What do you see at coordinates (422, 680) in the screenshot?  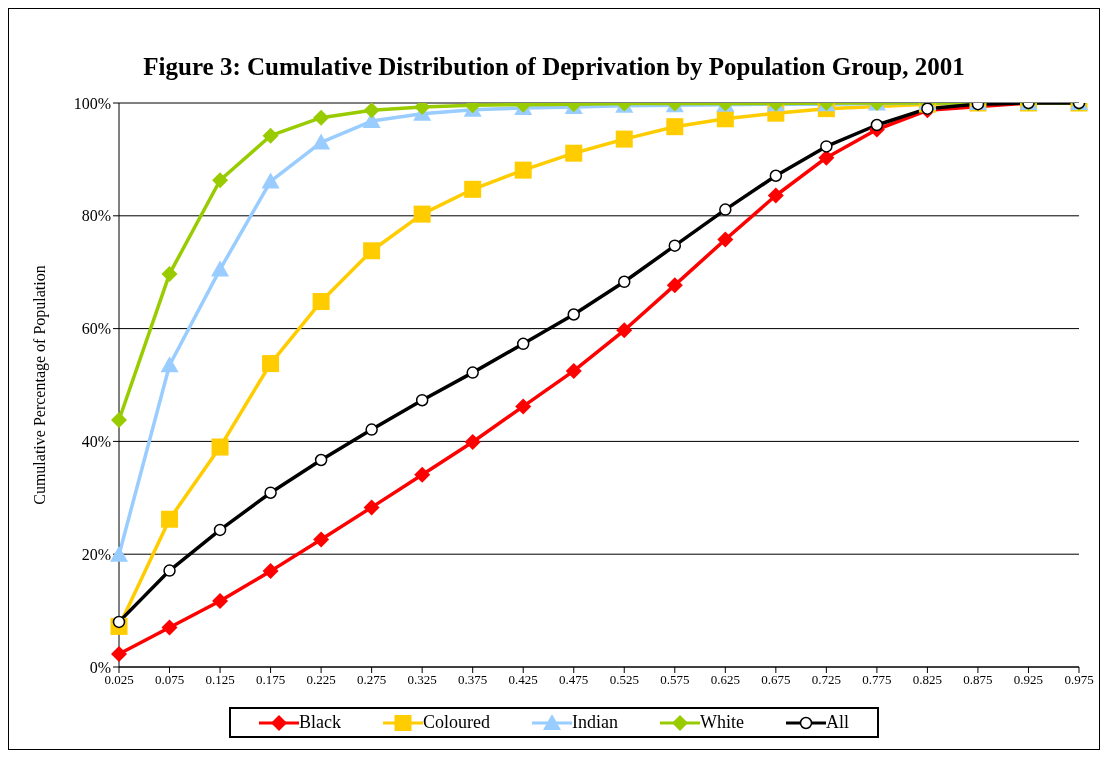 I see `x-tick-label: 0.325` at bounding box center [422, 680].